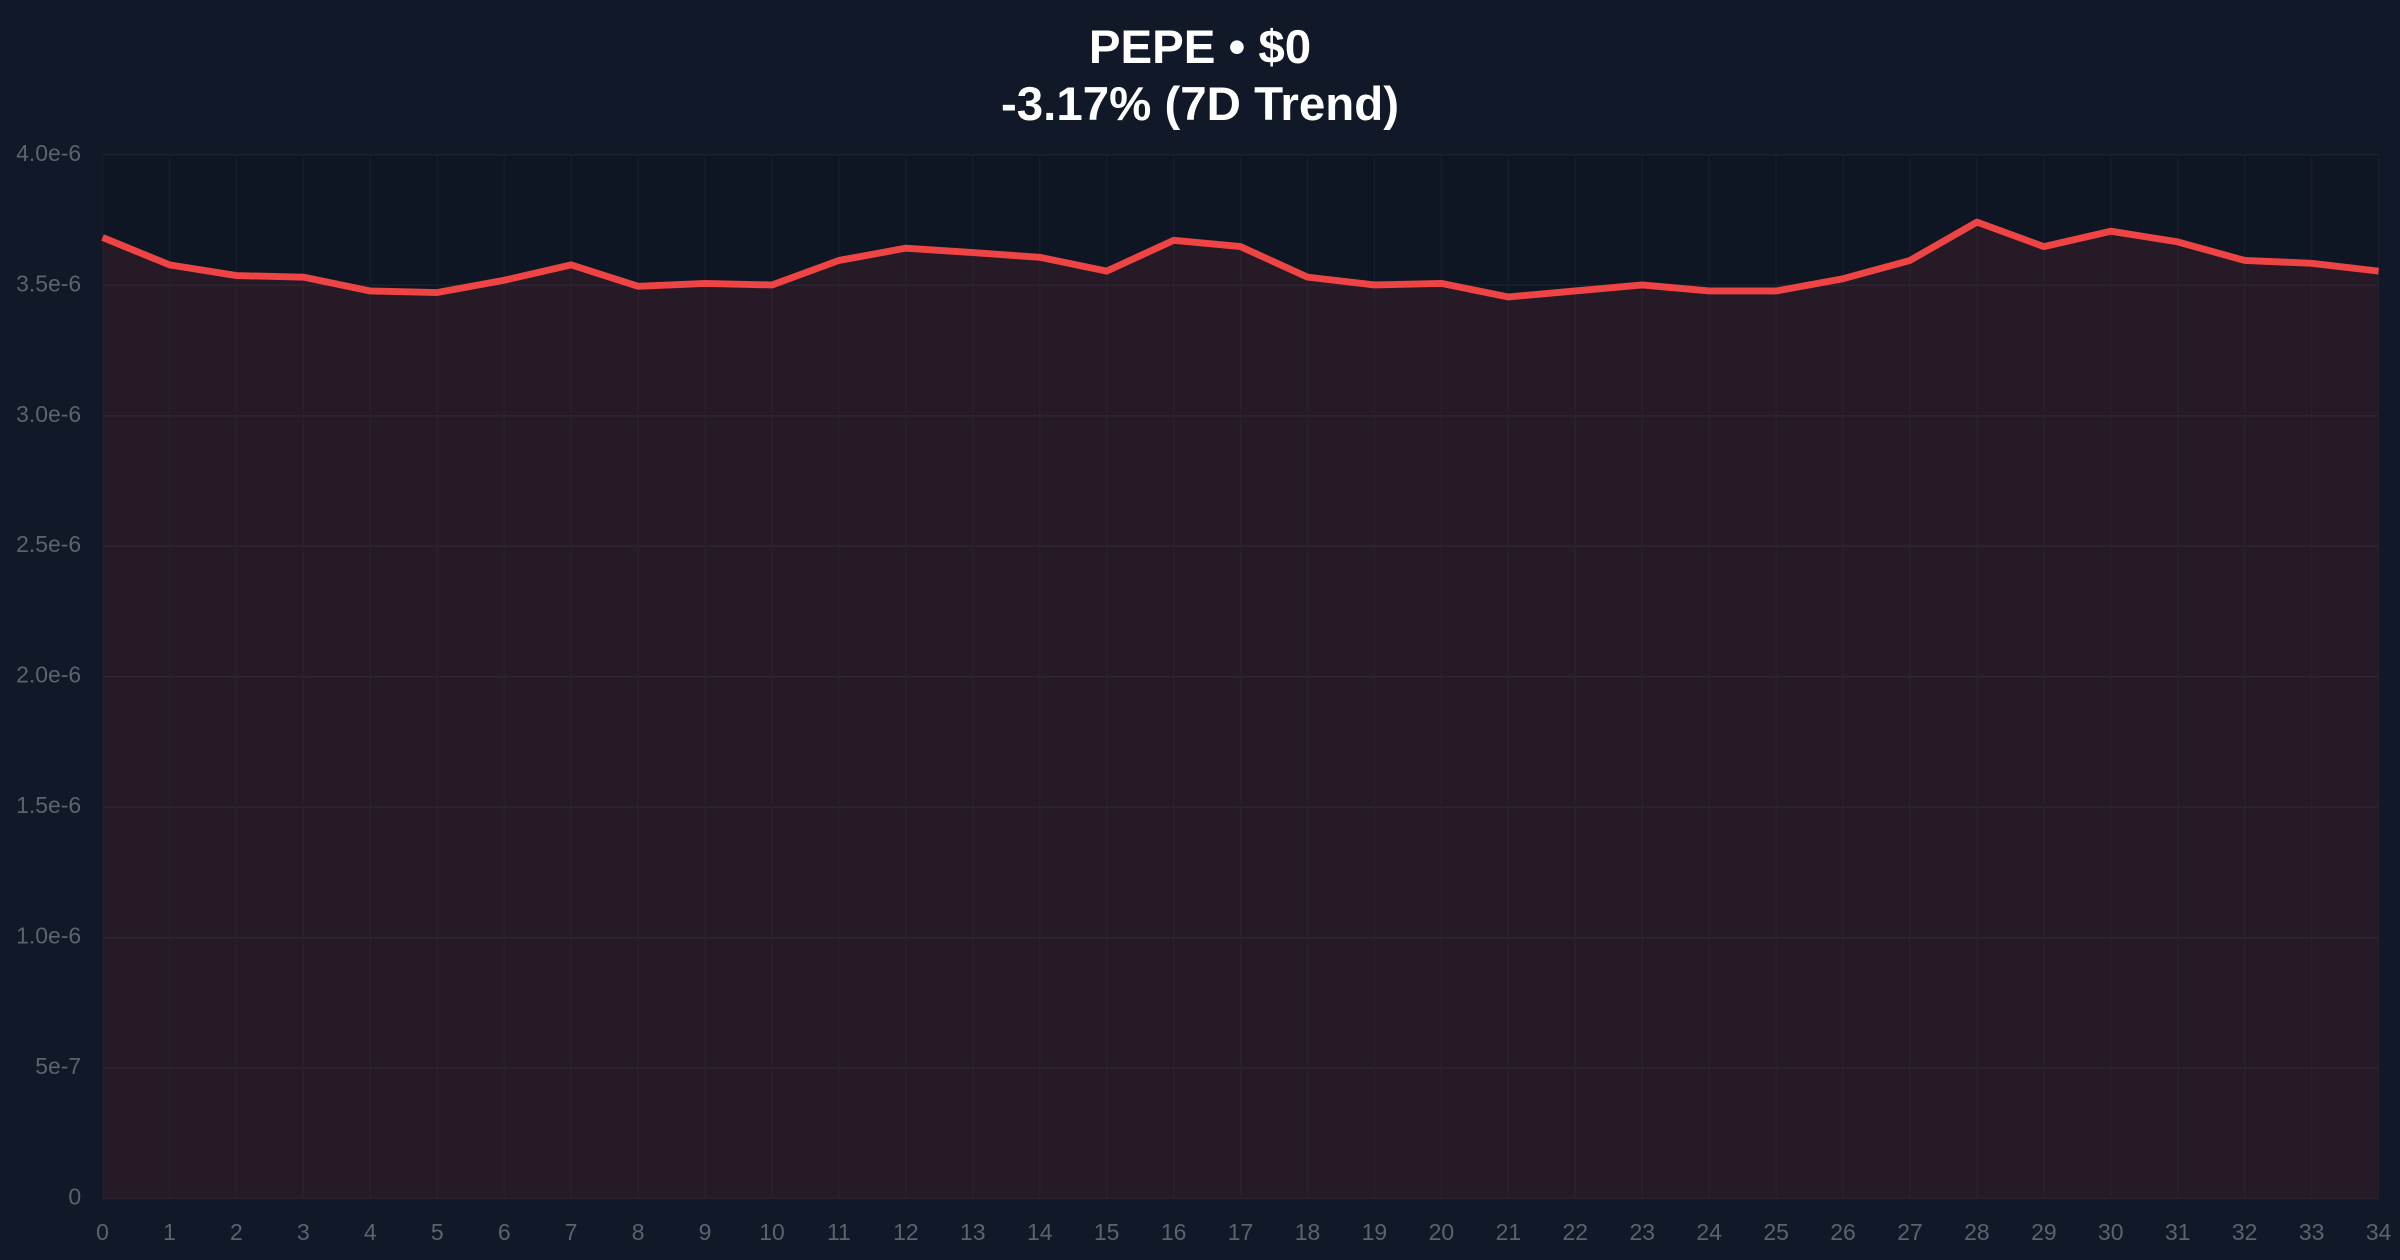 The width and height of the screenshot is (2400, 1260). I want to click on x-tick-label: 16, so click(1174, 1232).